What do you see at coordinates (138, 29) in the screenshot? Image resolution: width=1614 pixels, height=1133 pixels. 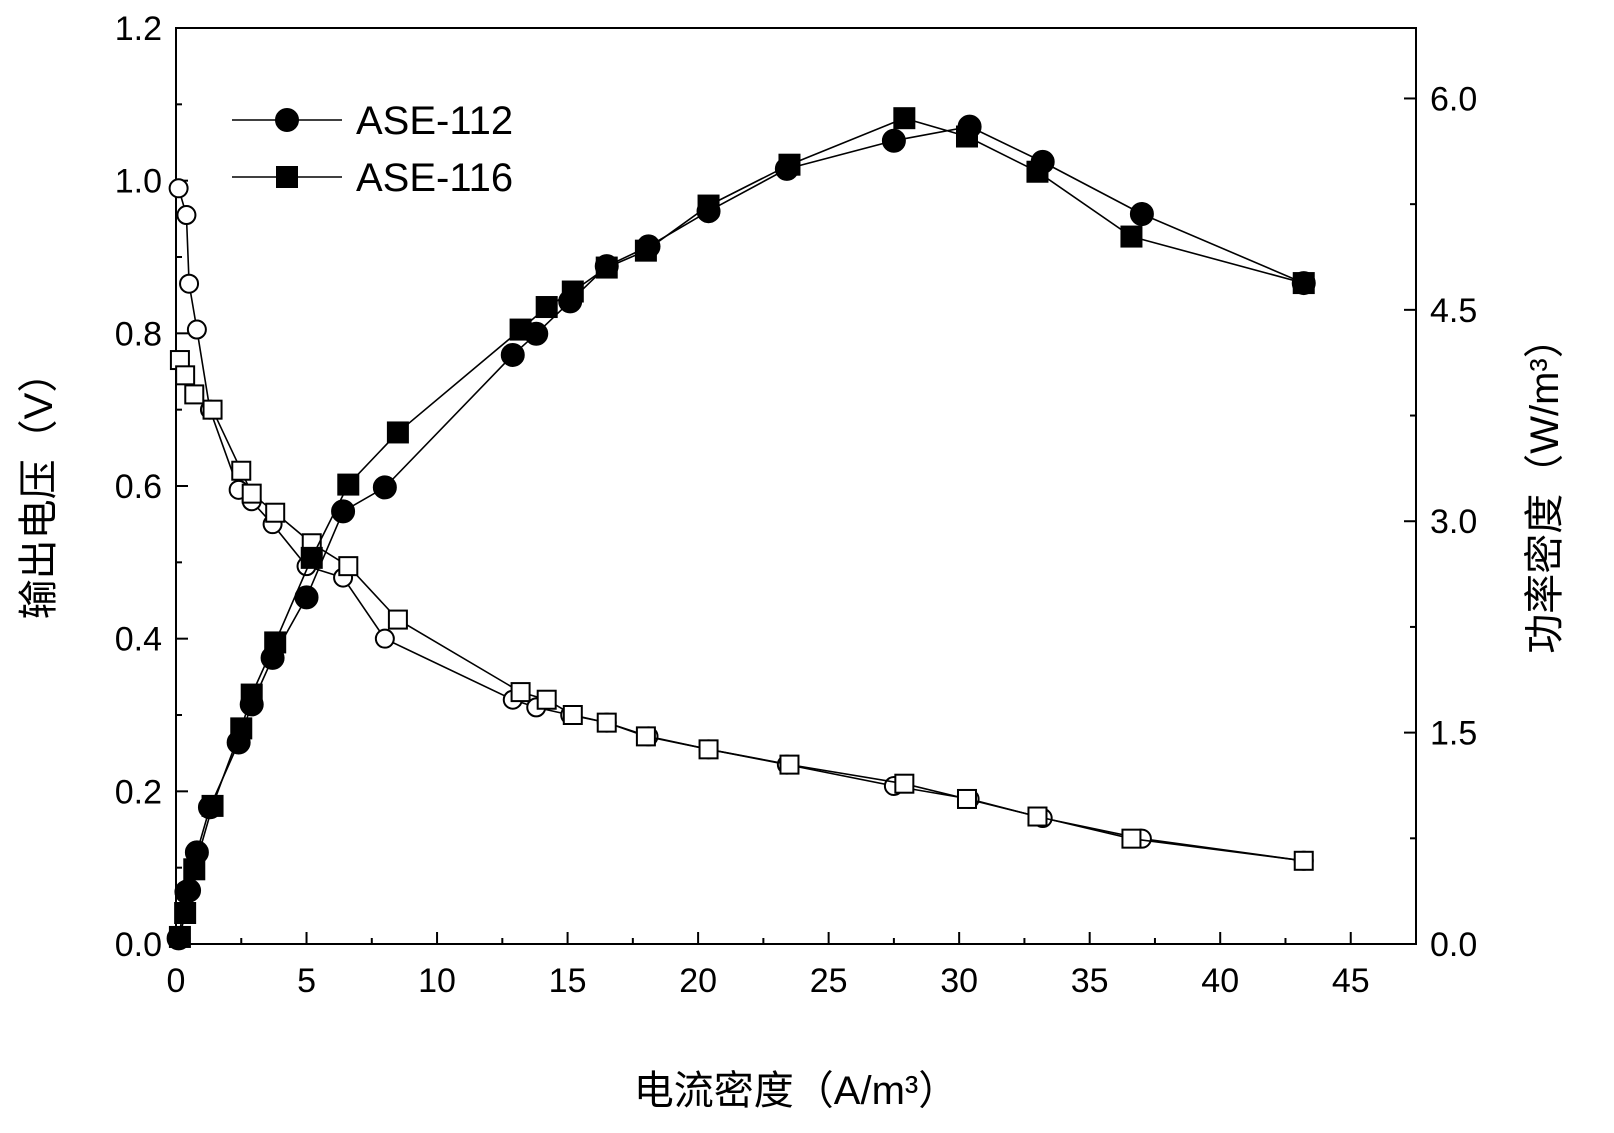 I see `y-left-tick-label: 1.2` at bounding box center [138, 29].